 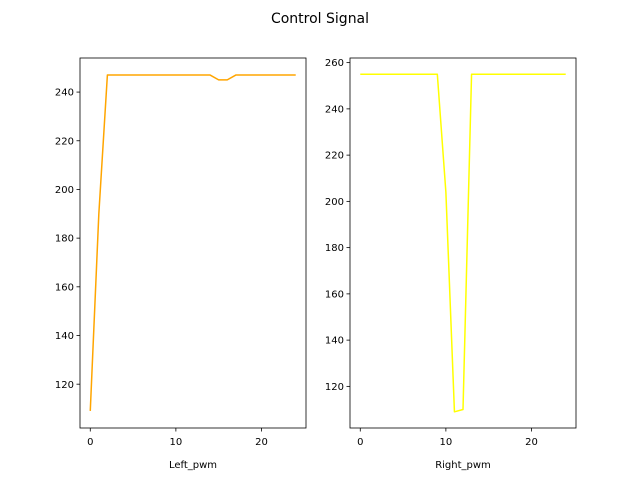 I want to click on x-axis-label: Right_pwm, so click(x=463, y=465).